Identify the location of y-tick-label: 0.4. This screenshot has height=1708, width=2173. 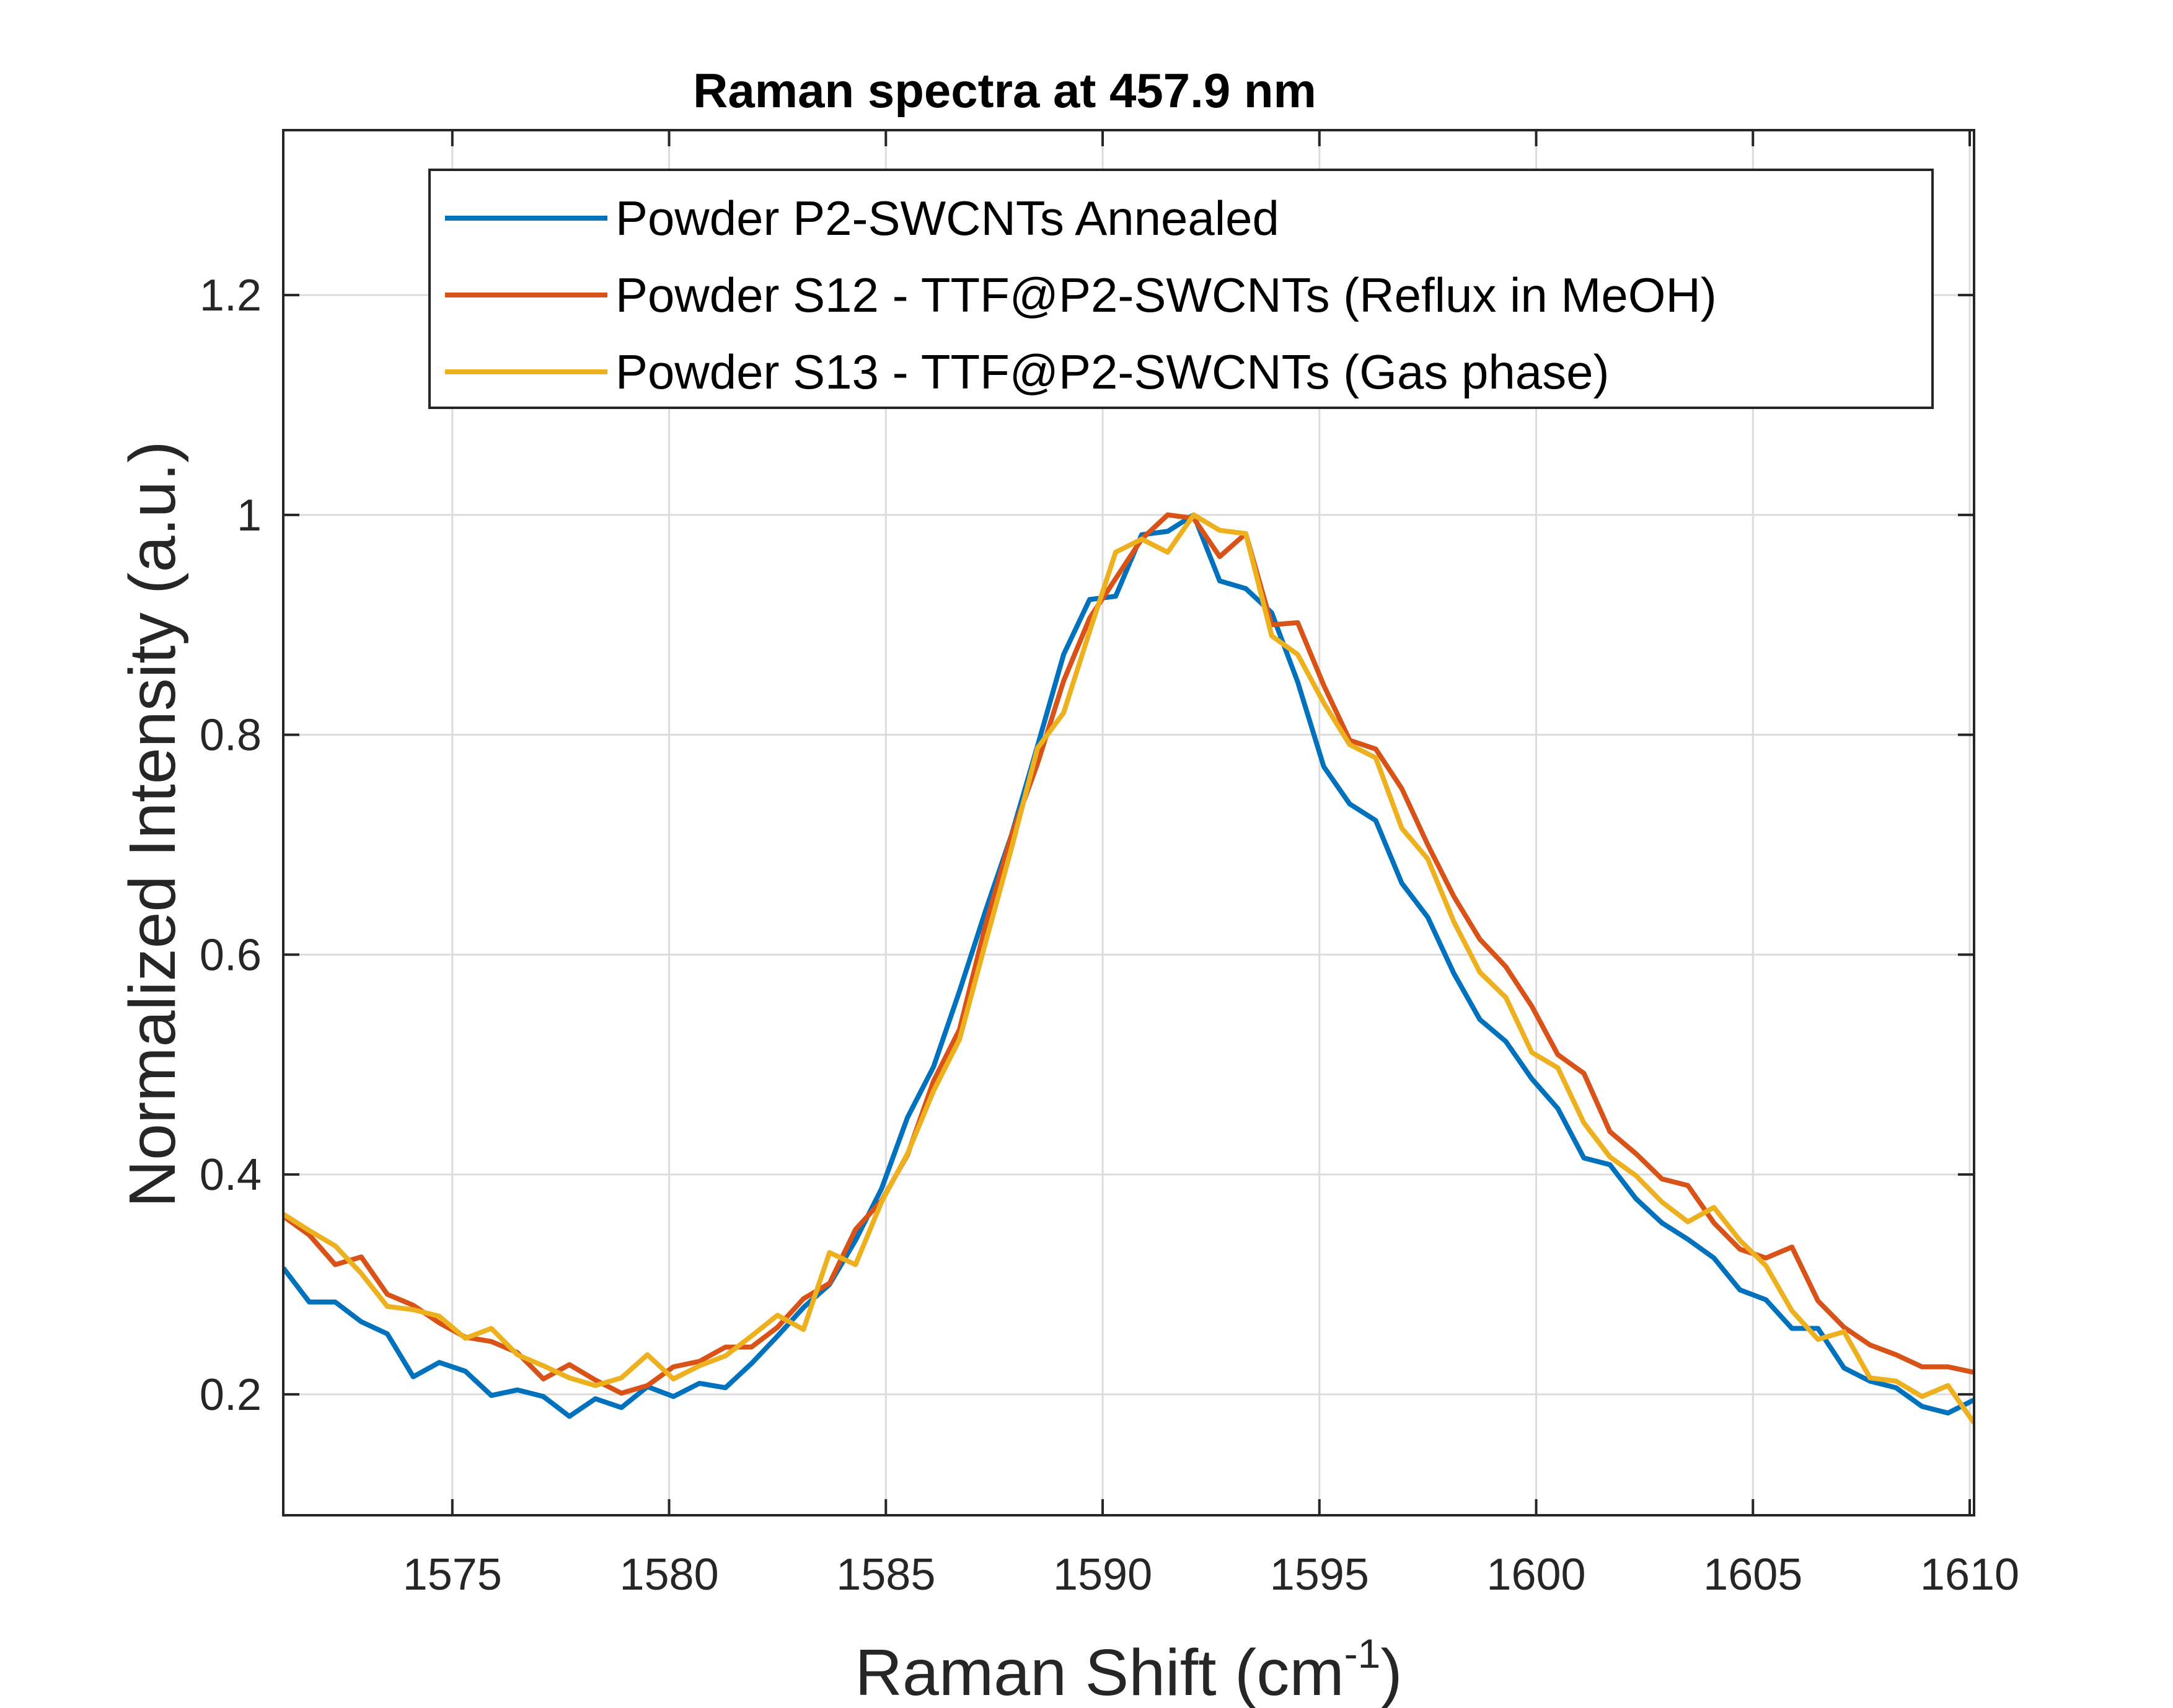
(231, 1175).